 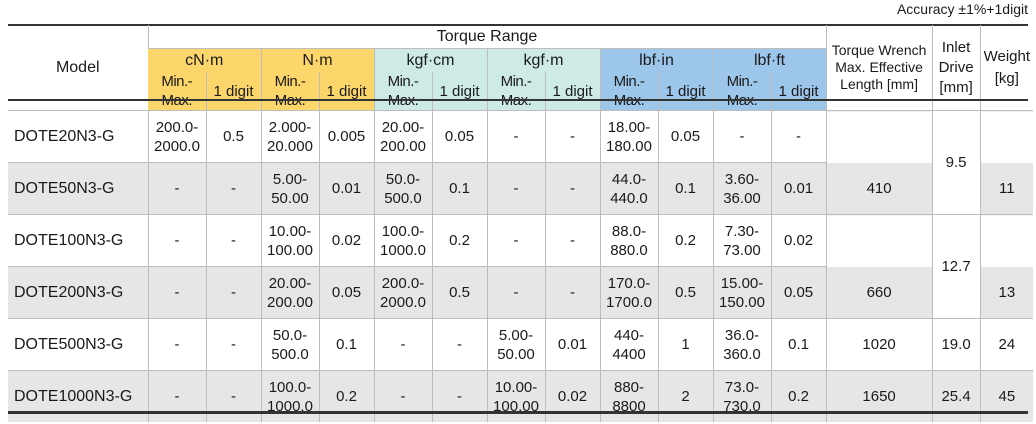 What do you see at coordinates (962, 9) in the screenshot?
I see `accuracy-note: Accuracy ±1%+1digit` at bounding box center [962, 9].